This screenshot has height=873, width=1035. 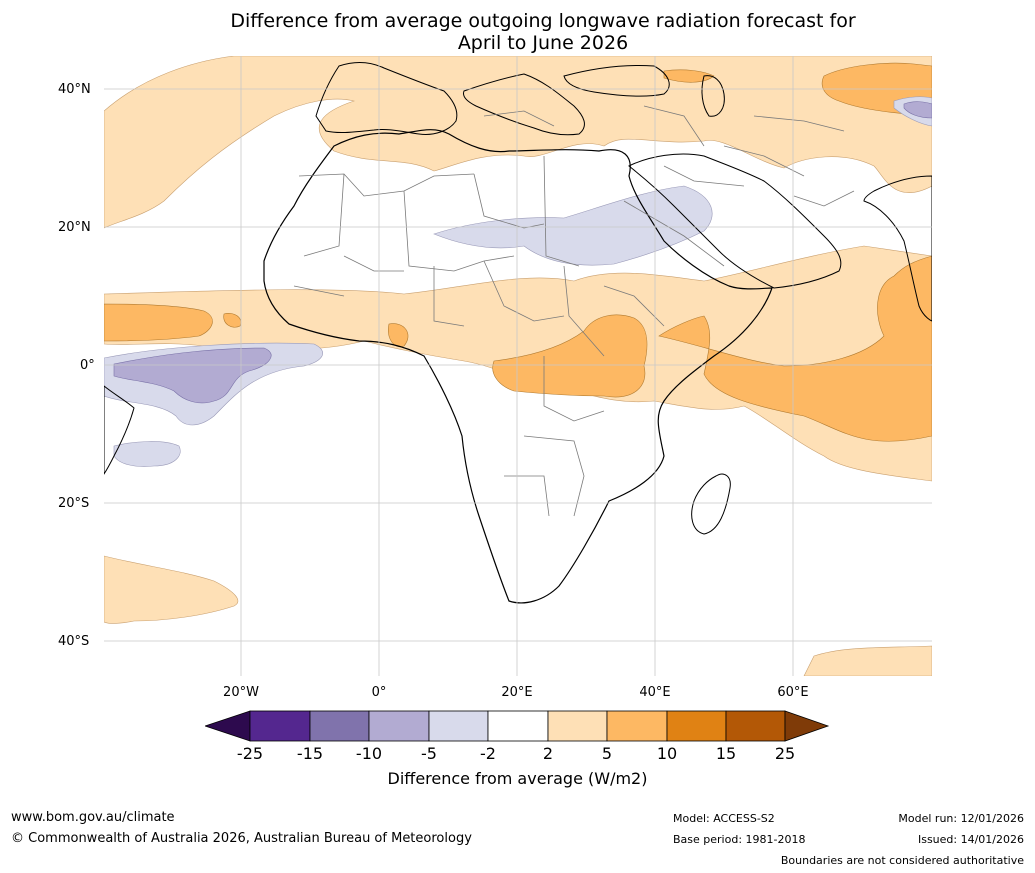 I want to click on model-text: Model: ACCESS-S2, so click(x=724, y=818).